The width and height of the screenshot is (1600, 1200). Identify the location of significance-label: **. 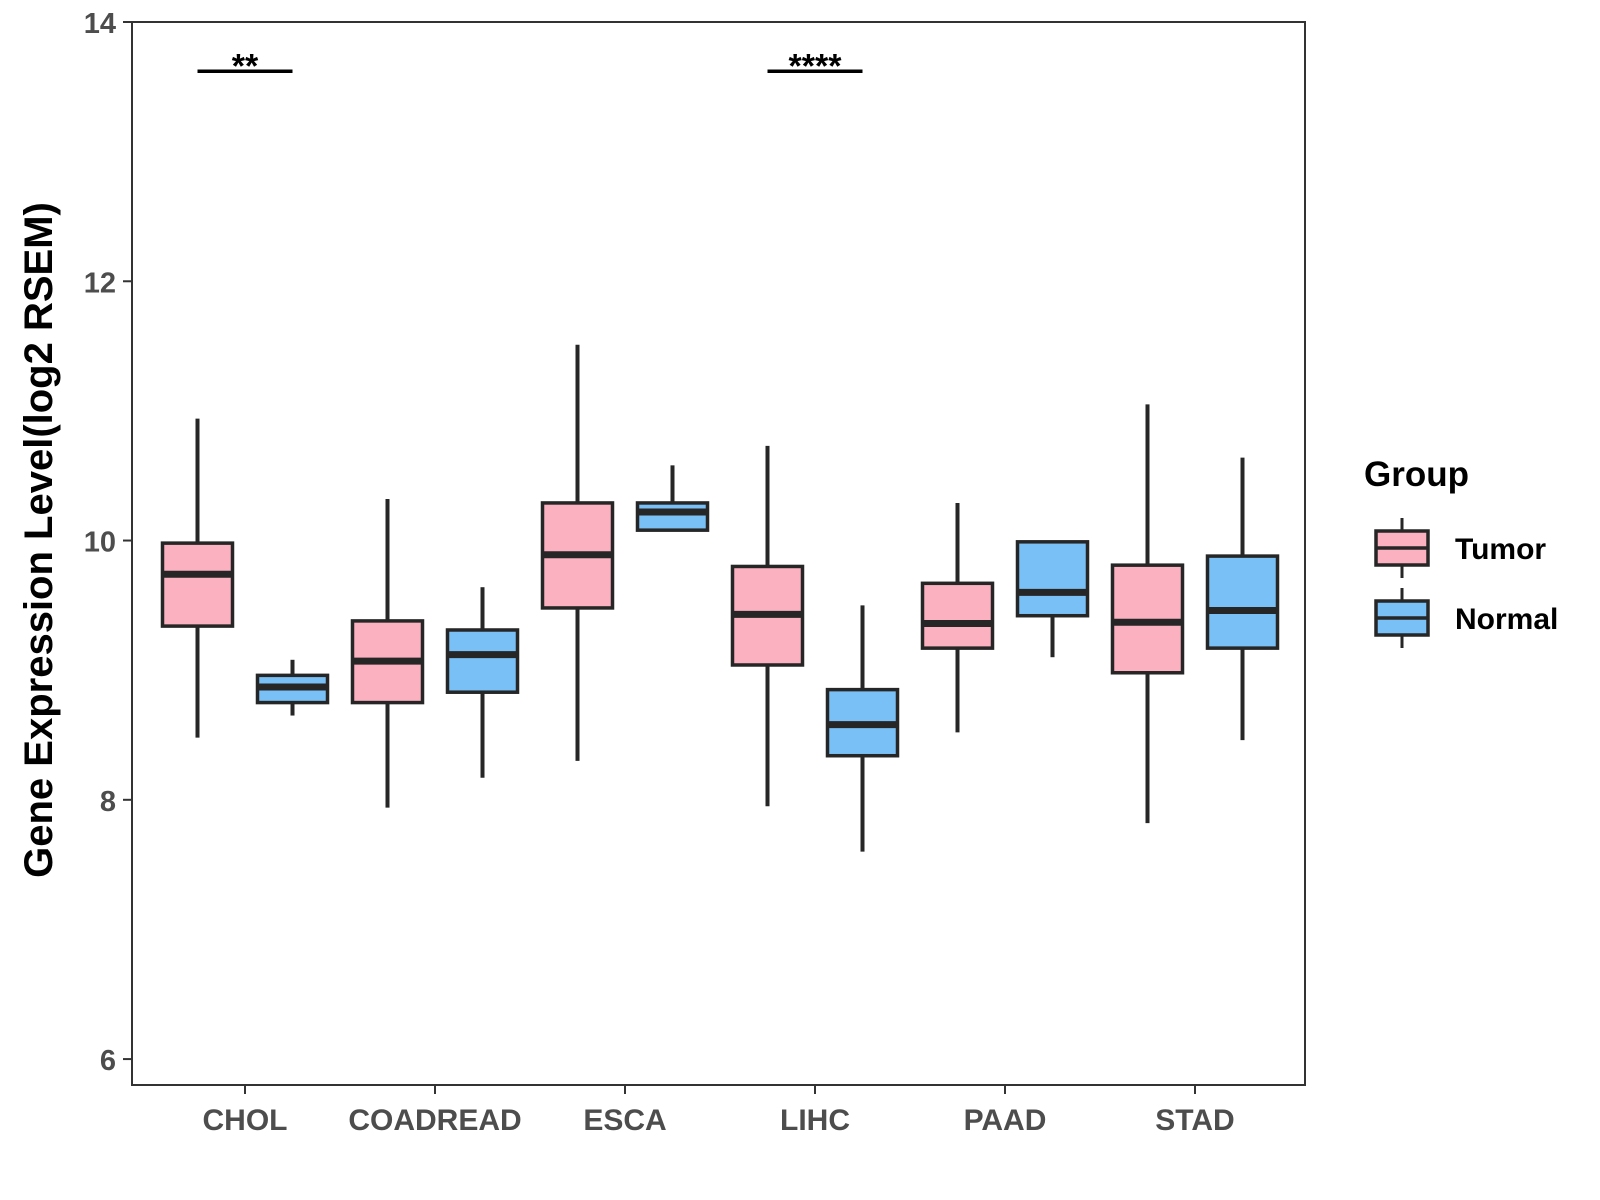
(245, 66).